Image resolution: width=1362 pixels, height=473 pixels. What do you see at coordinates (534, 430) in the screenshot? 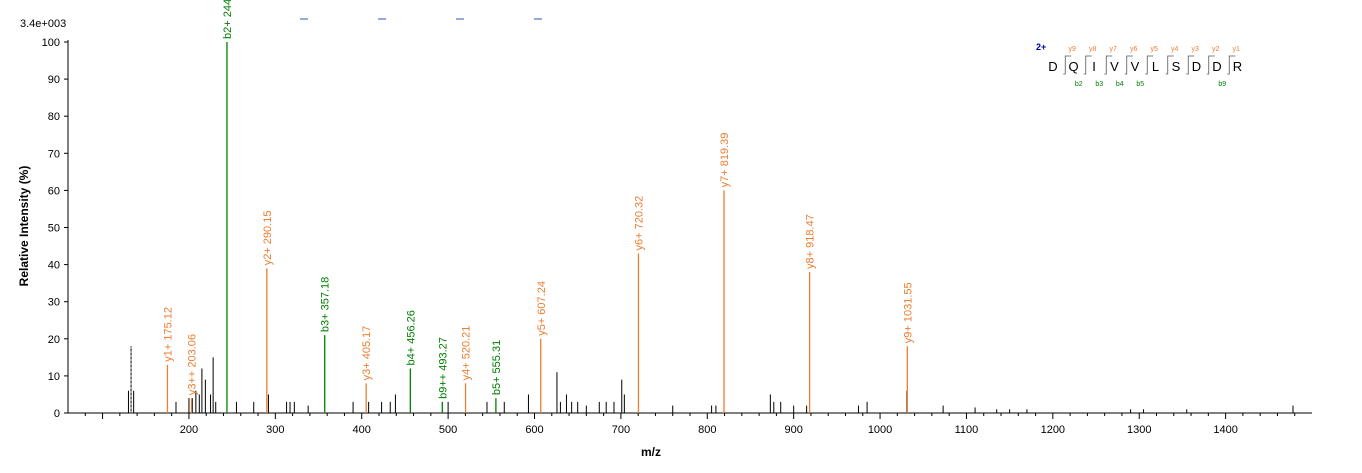
I see `x-tick-label: 600` at bounding box center [534, 430].